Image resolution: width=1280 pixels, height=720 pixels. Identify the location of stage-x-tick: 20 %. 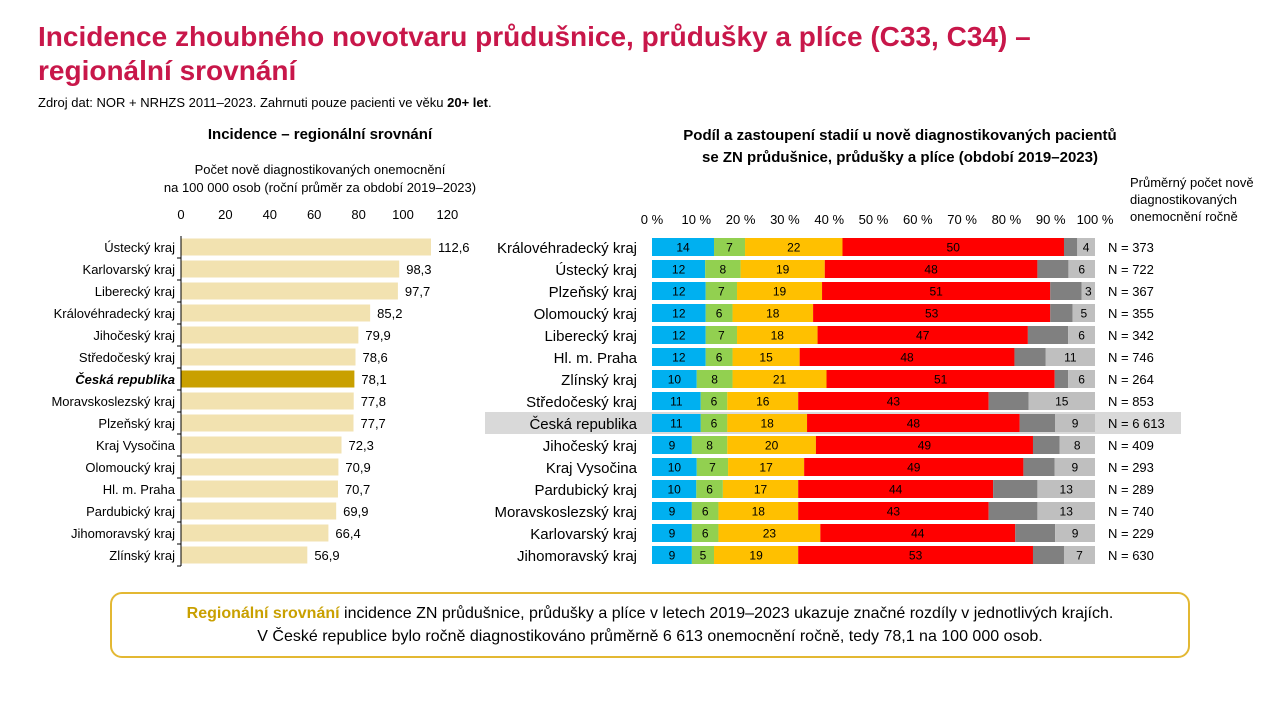
(741, 219).